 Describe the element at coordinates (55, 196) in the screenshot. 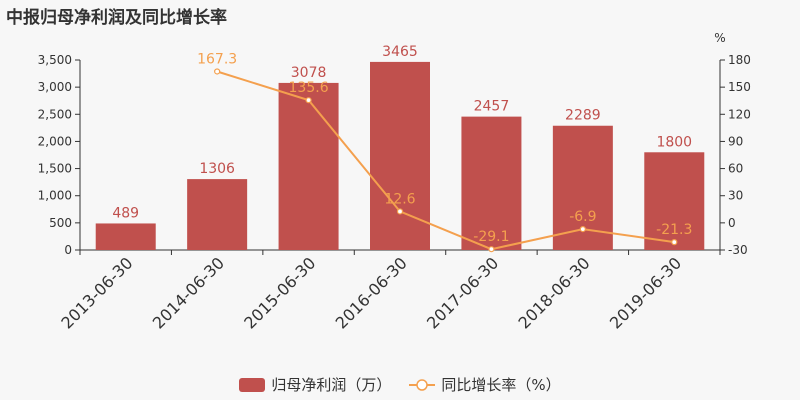

I see `left-tick-label: 1,000` at that location.